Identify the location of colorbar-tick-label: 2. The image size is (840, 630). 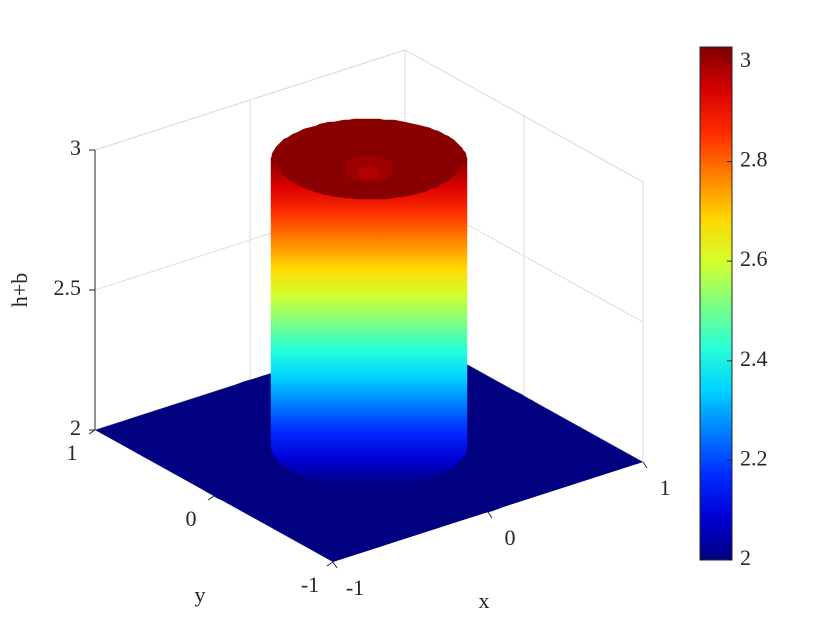
(745, 557).